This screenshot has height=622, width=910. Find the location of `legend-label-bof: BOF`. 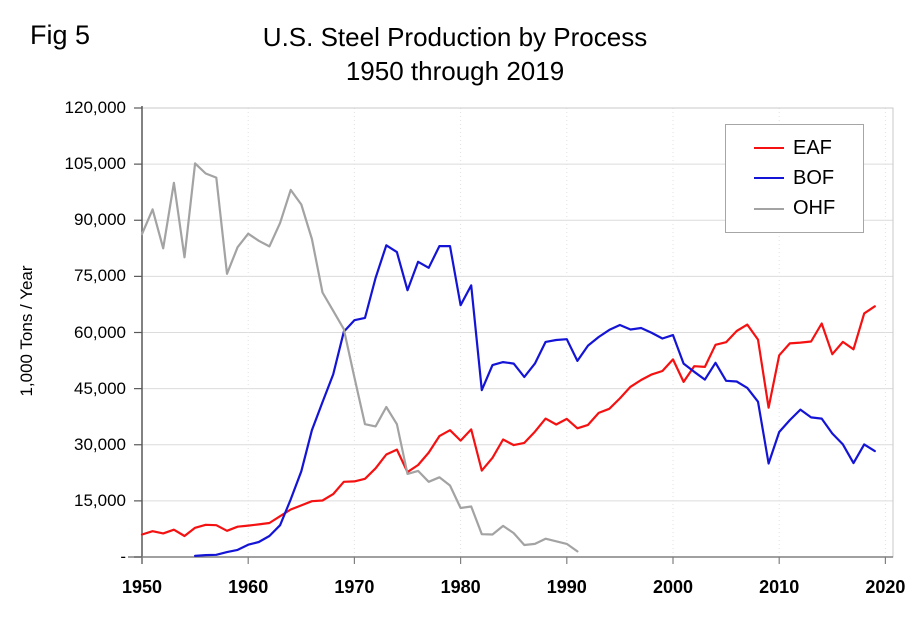

legend-label-bof: BOF is located at coordinates (814, 177).